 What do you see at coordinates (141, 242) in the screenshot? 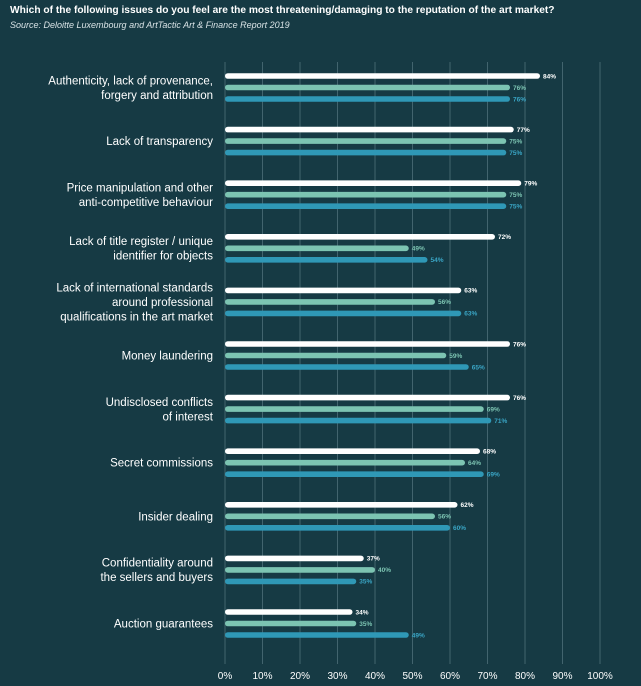
I see `category-label-line: Lack of title register / unique` at bounding box center [141, 242].